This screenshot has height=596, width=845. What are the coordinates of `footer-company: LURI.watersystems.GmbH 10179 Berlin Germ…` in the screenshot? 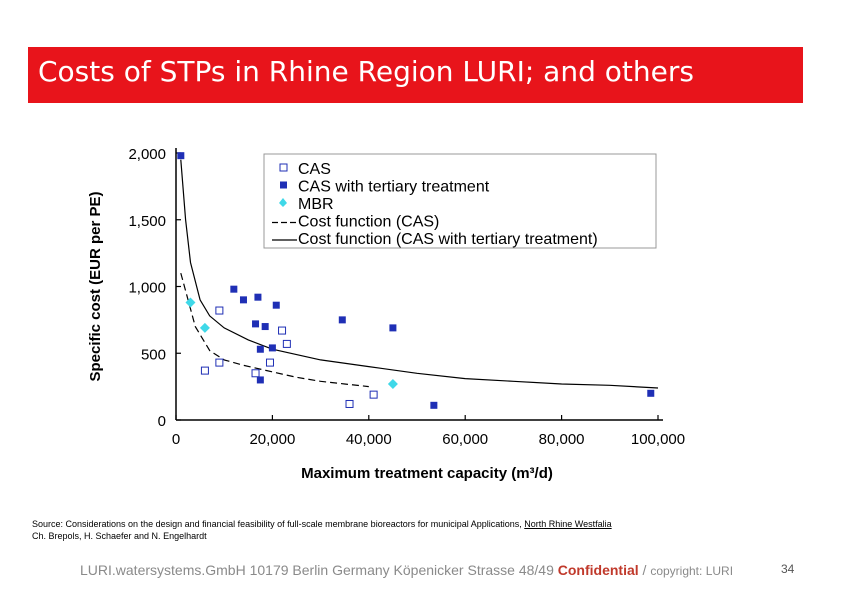 It's located at (319, 570).